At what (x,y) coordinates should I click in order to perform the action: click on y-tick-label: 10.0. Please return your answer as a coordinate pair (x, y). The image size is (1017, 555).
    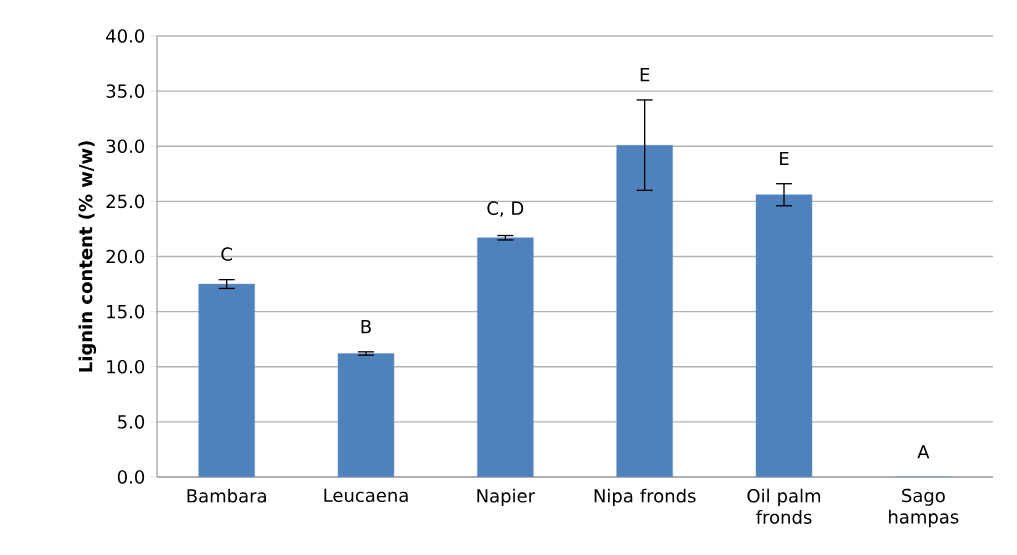
    Looking at the image, I should click on (126, 366).